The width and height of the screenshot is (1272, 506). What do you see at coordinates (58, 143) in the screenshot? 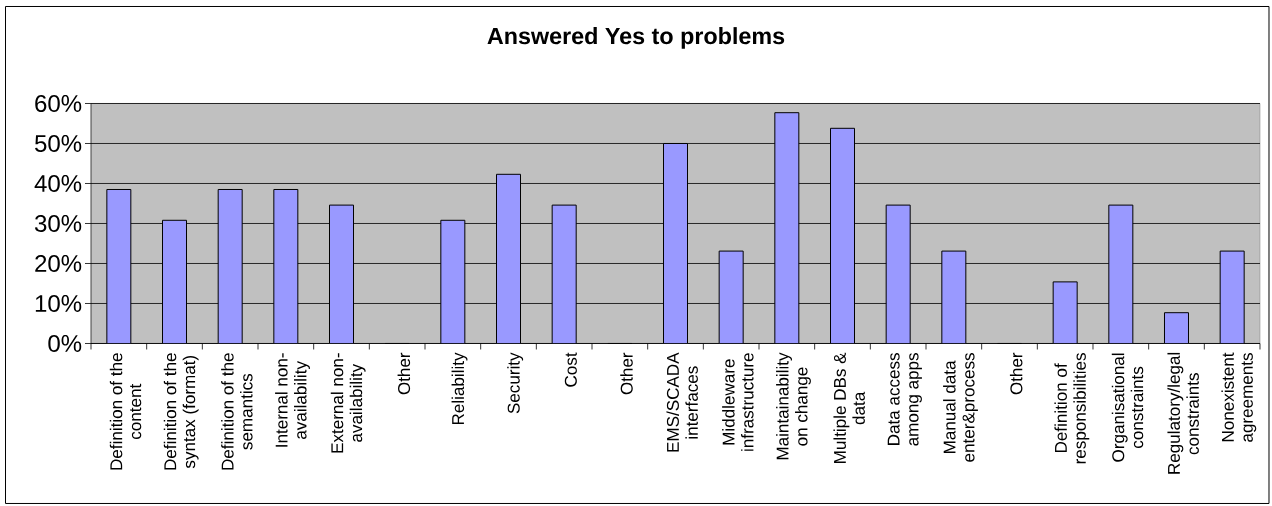
I see `y-tick-label: 50%` at bounding box center [58, 143].